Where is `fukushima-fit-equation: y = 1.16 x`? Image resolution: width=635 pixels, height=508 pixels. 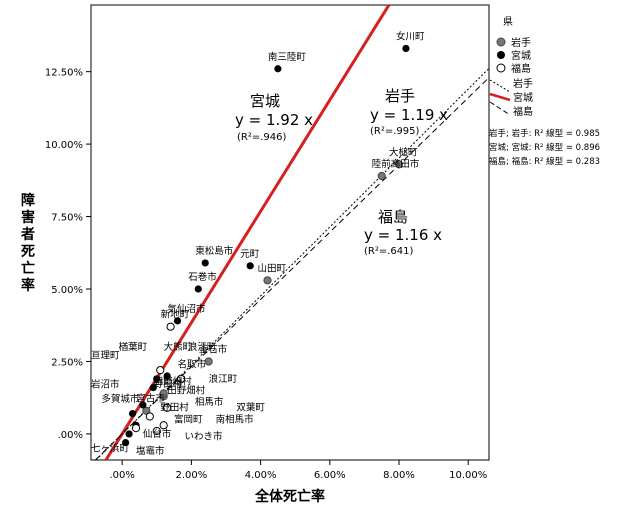
fukushima-fit-equation: y = 1.16 x is located at coordinates (403, 235).